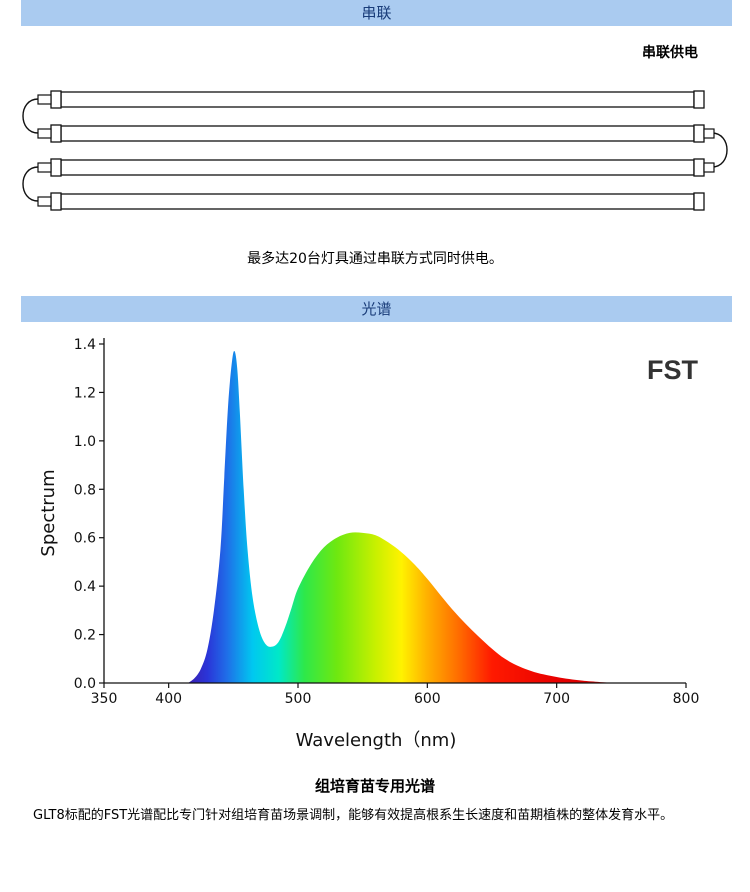  What do you see at coordinates (85, 490) in the screenshot?
I see `y-tick-label: 0.8` at bounding box center [85, 490].